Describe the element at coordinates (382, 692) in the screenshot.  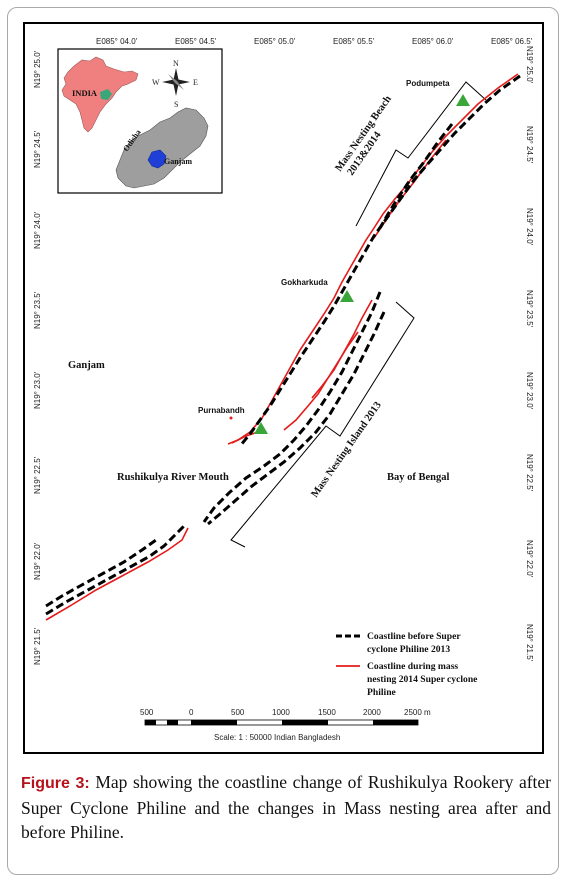
I see `legend-during-line3: Philine` at that location.